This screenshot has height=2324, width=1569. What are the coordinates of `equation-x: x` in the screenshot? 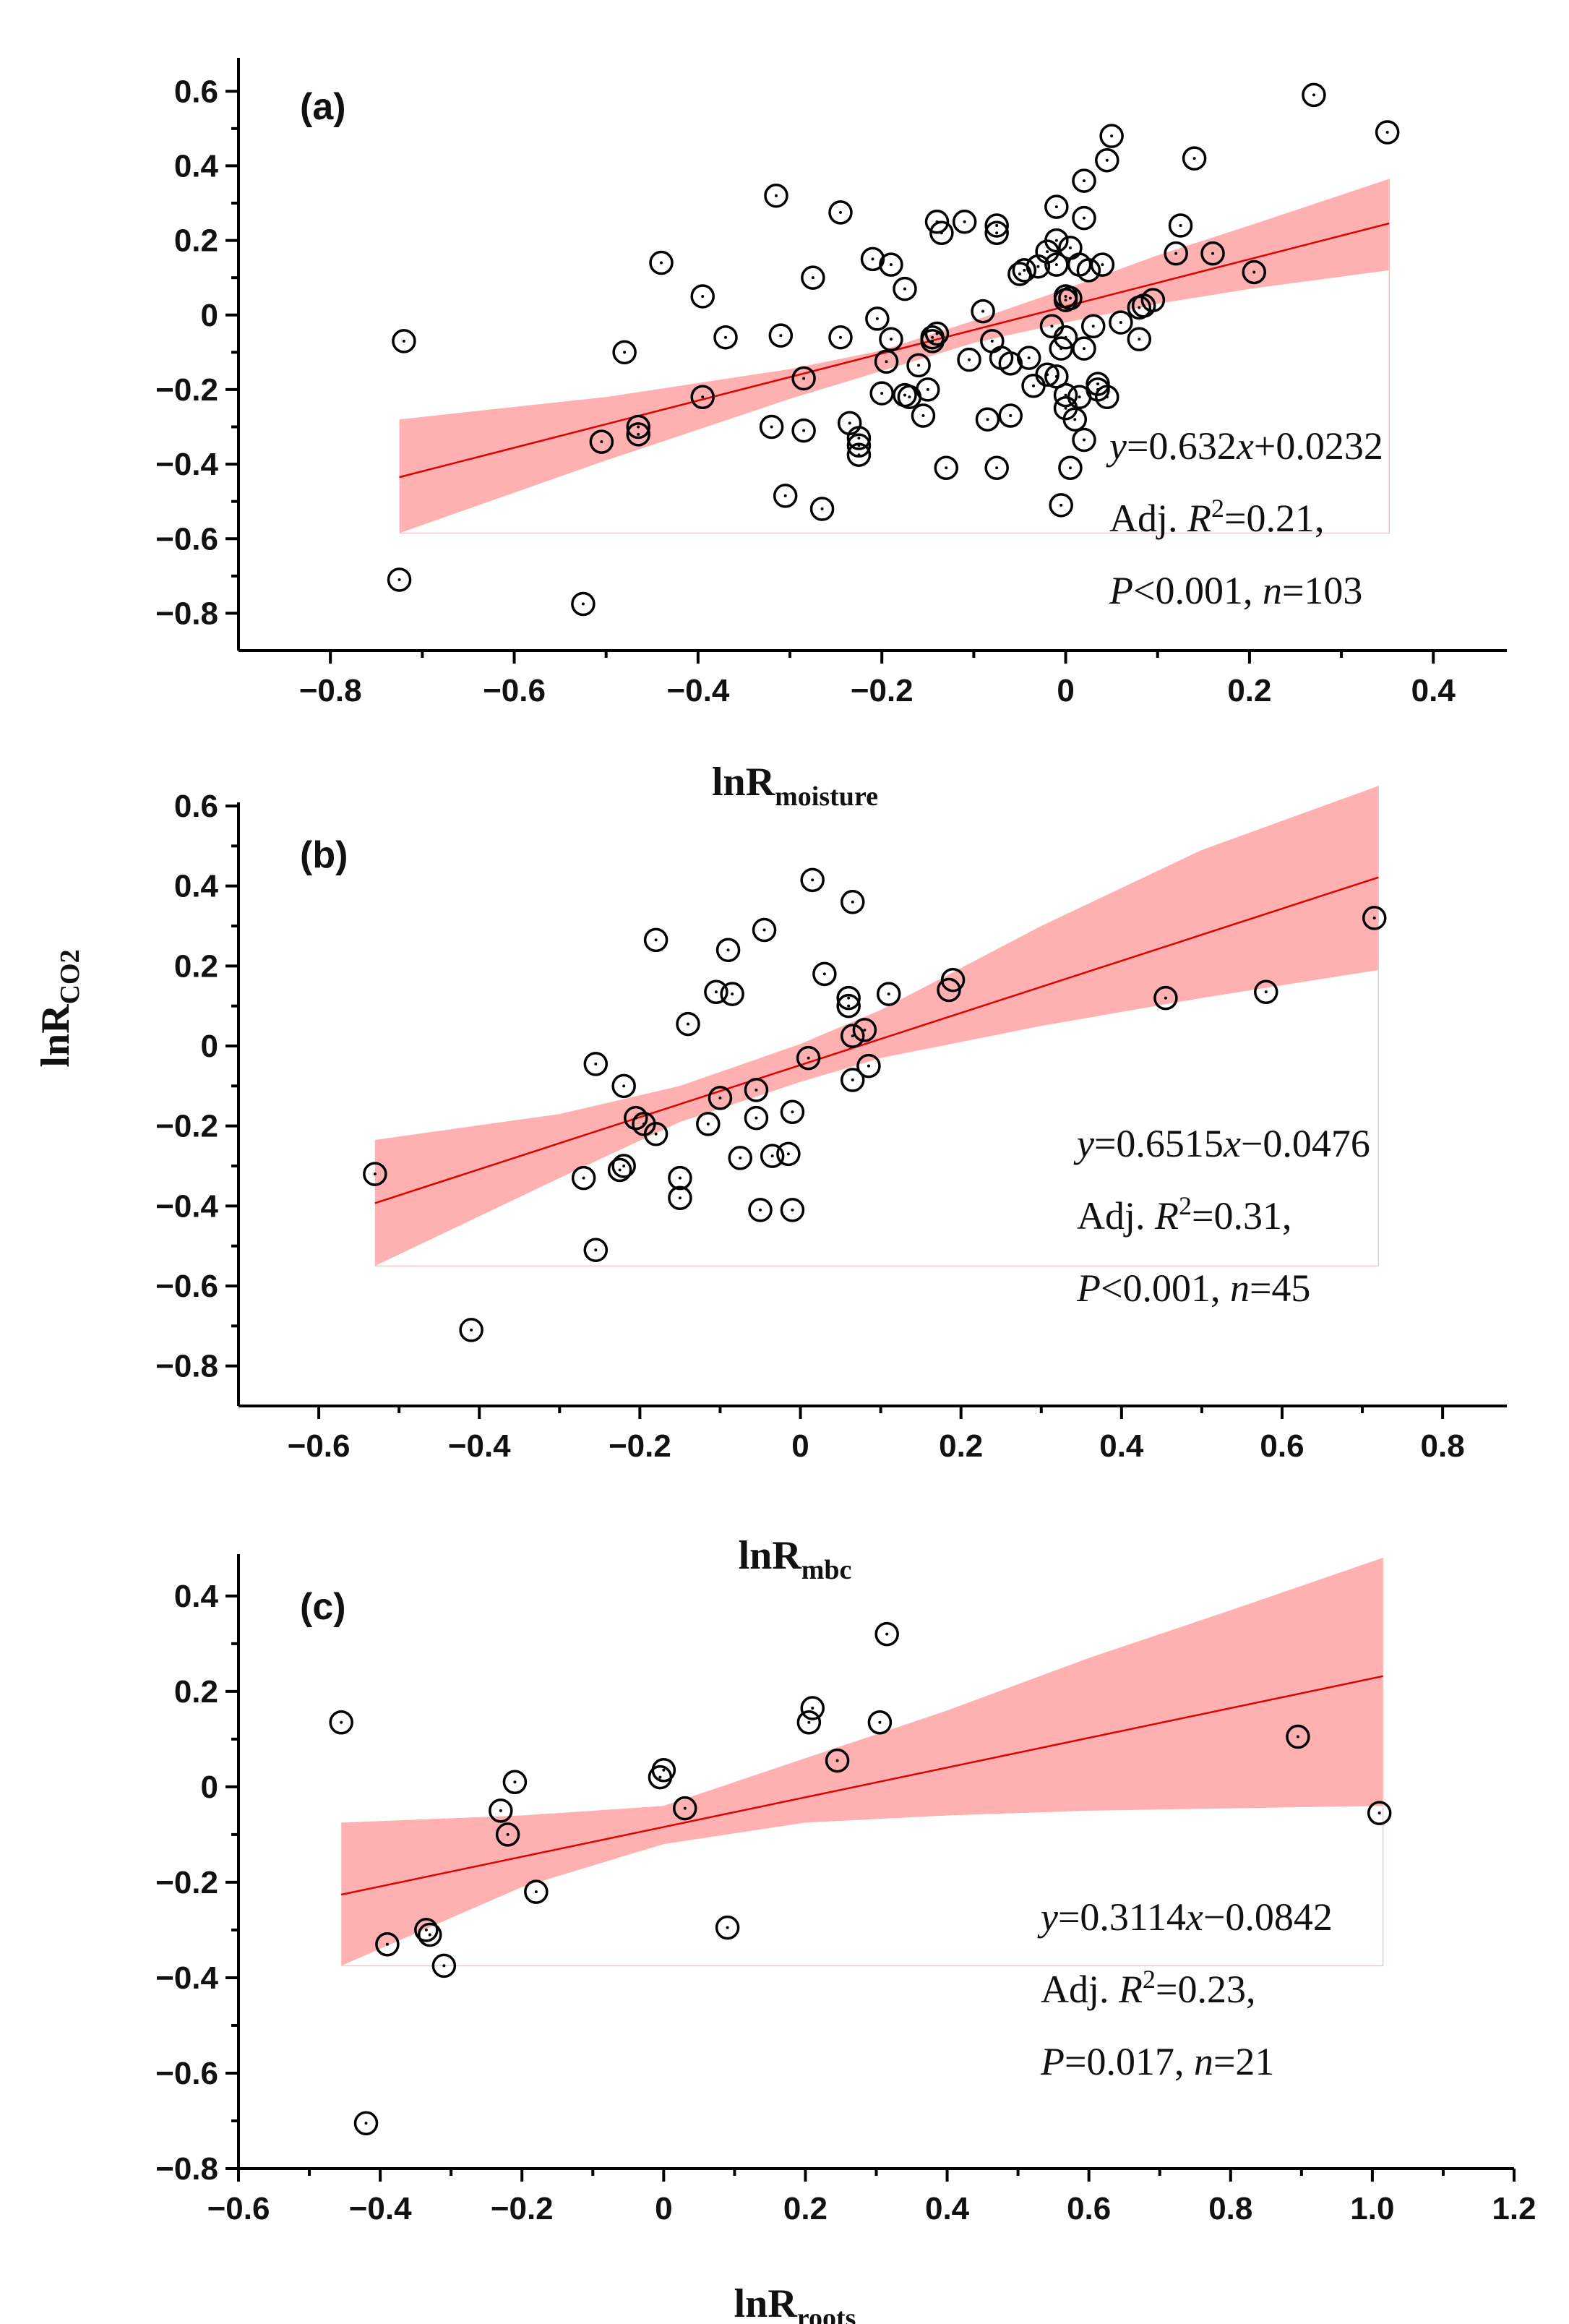 It's located at (1194, 1917).